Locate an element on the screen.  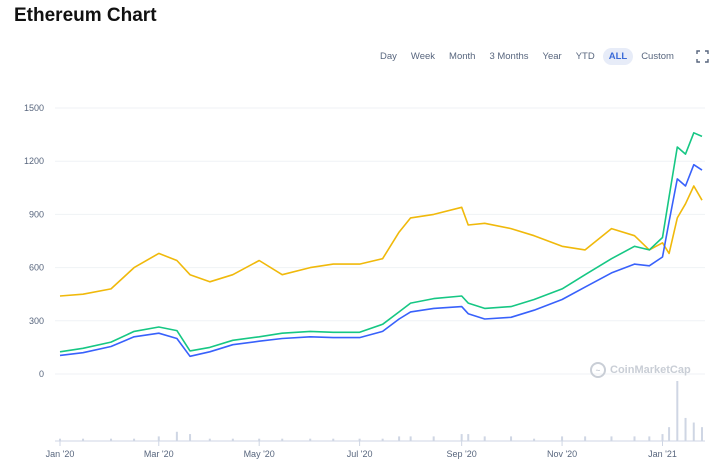
range-day-button: Day is located at coordinates (388, 56).